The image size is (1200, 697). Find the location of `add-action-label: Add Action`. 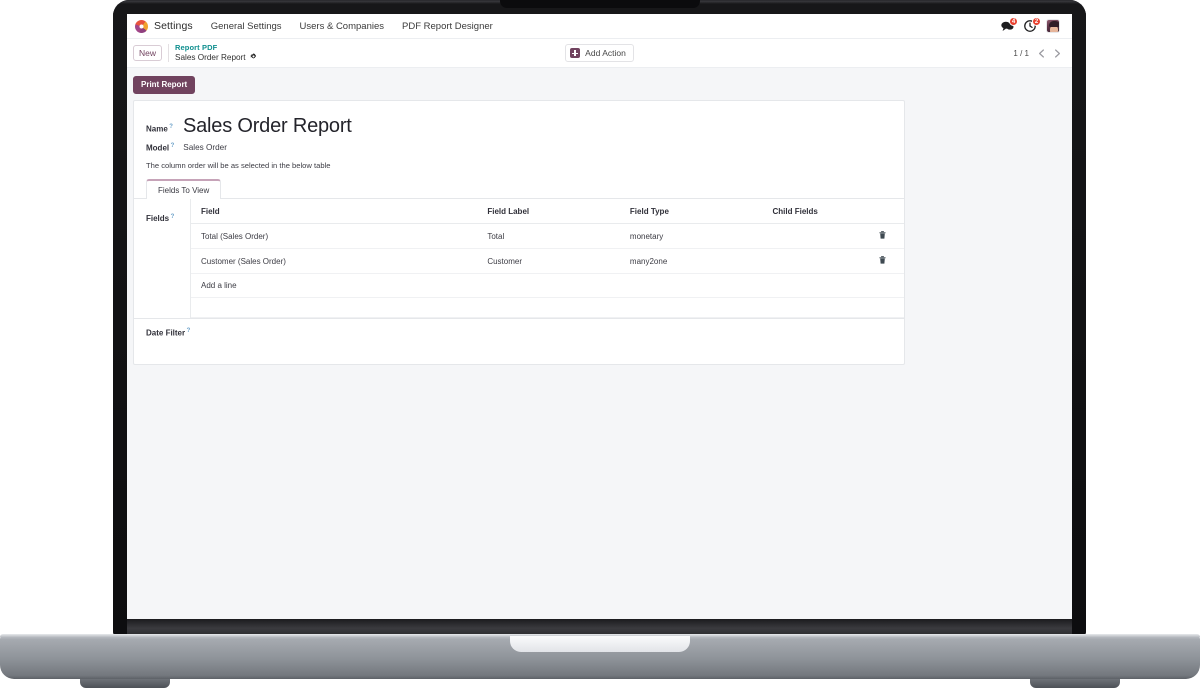

add-action-label: Add Action is located at coordinates (605, 53).